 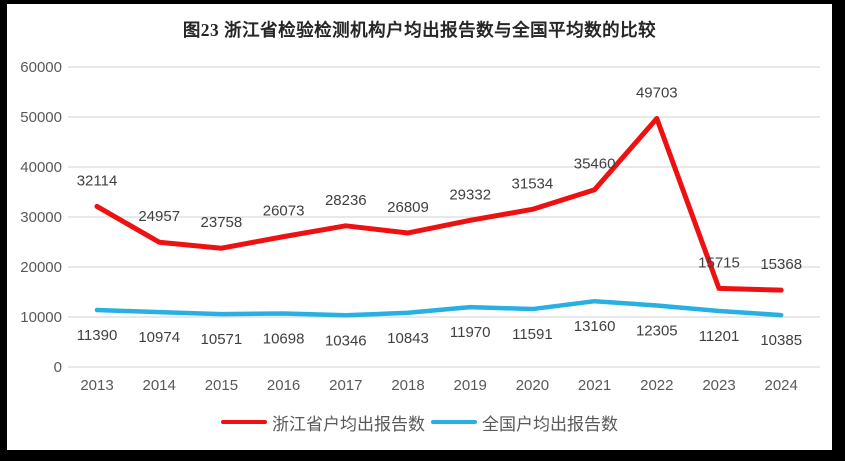 What do you see at coordinates (550, 424) in the screenshot?
I see `legend-label-national: 全国户均出报告数` at bounding box center [550, 424].